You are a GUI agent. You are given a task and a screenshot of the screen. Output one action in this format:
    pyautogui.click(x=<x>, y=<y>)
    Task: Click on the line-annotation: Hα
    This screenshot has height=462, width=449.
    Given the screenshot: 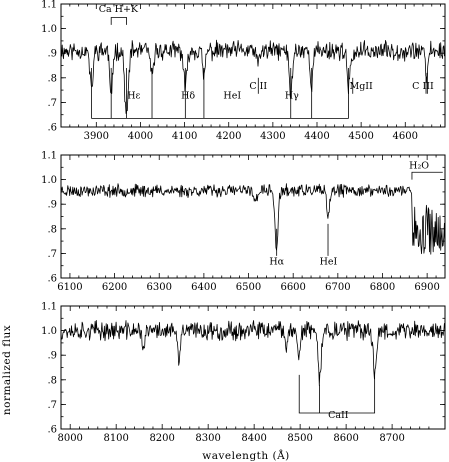 What is the action you would take?
    pyautogui.click(x=276, y=261)
    